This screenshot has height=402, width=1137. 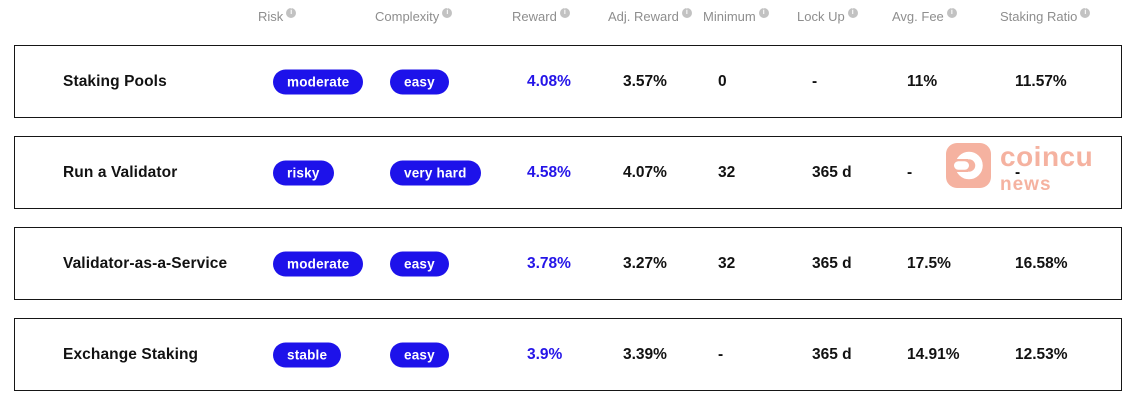 I want to click on column-header-minimum: Minimum i, so click(x=736, y=17).